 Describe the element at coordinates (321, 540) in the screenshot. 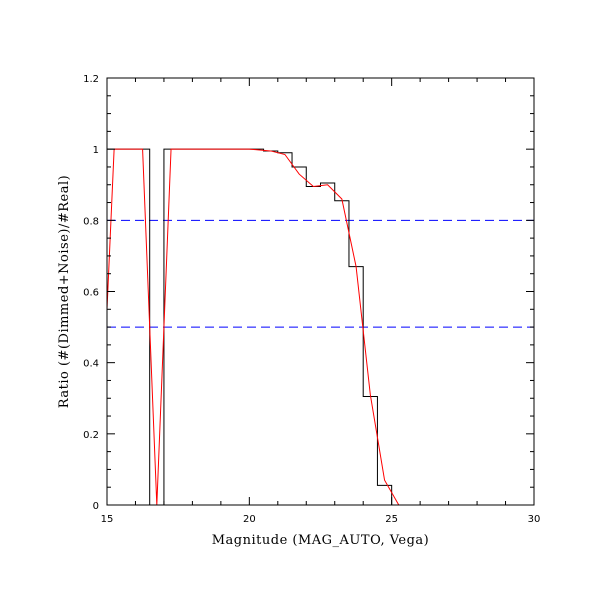

I see `x-axis-title: Magnitude (MAG_AUTO, Vega)` at that location.